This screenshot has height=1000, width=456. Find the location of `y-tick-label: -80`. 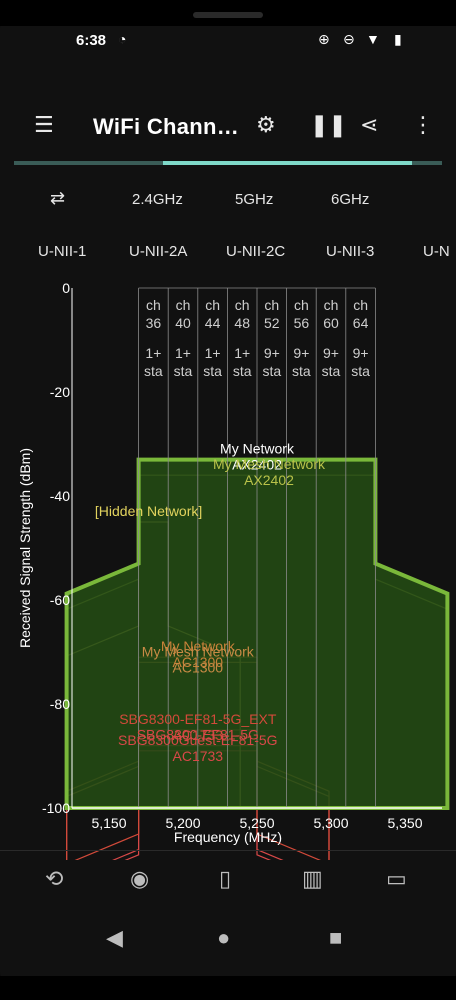

y-tick-label: -80 is located at coordinates (60, 704).